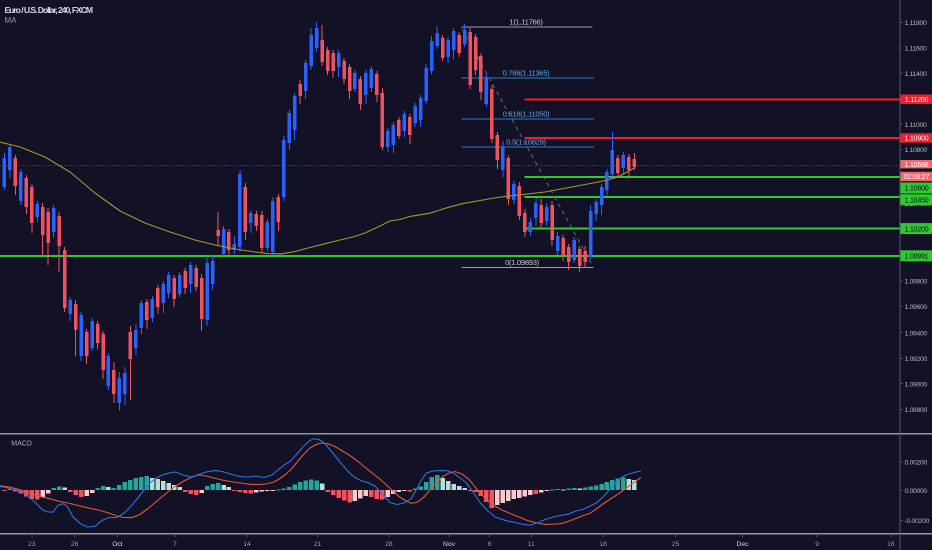 This screenshot has width=932, height=550. I want to click on svg-text: 1.09800, so click(916, 282).